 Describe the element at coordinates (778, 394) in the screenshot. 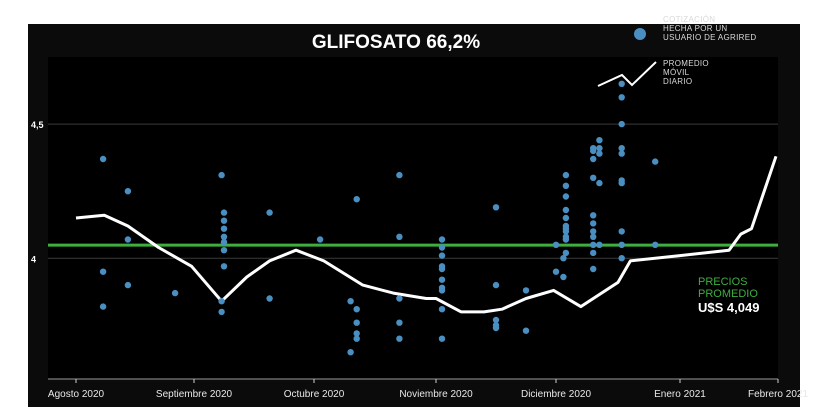

I see `x-tick-label: Febrero 2021` at that location.